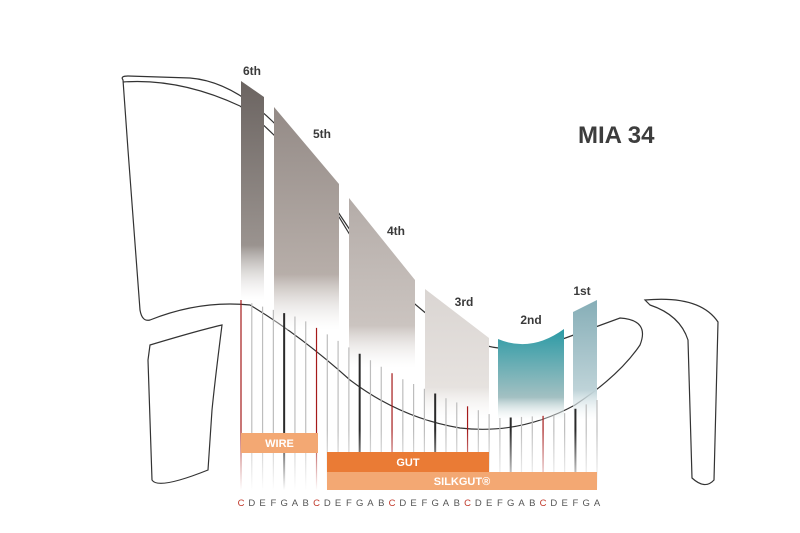  I want to click on string-type-label: GUT, so click(408, 463).